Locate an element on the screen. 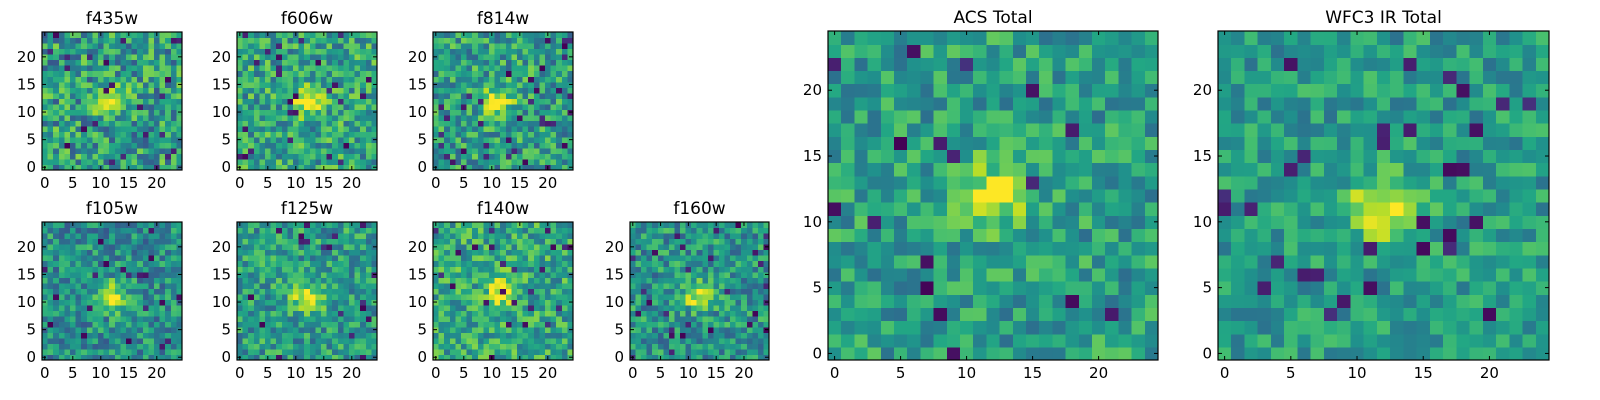 This screenshot has height=400, width=1600. axes-frame is located at coordinates (503, 291).